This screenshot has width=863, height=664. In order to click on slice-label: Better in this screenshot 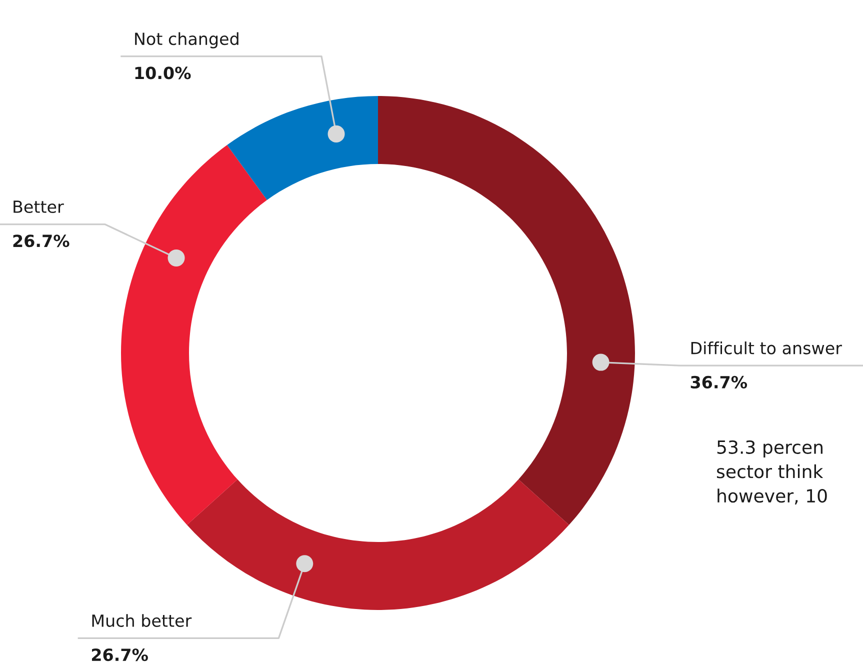, I will do `click(39, 207)`.